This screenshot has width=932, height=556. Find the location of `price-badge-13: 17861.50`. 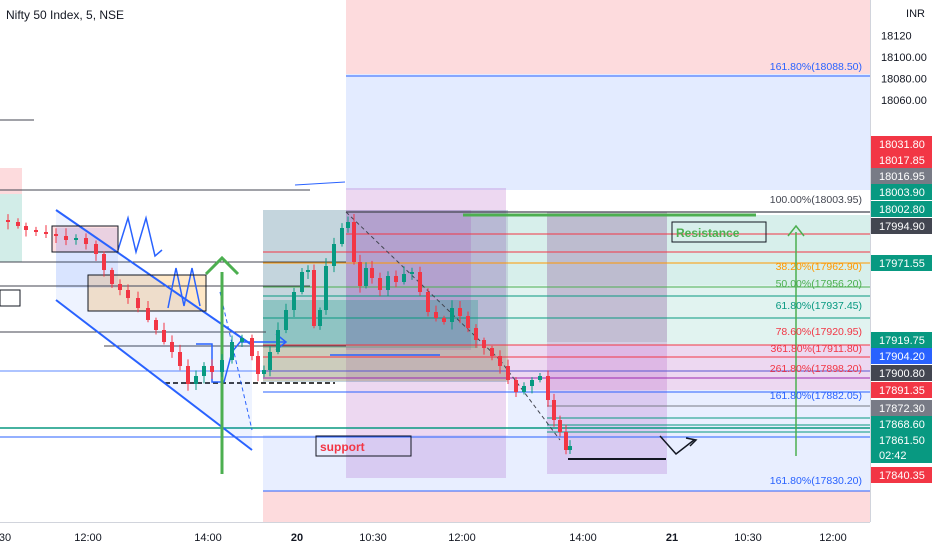

price-badge-13: 17861.50 is located at coordinates (902, 441).